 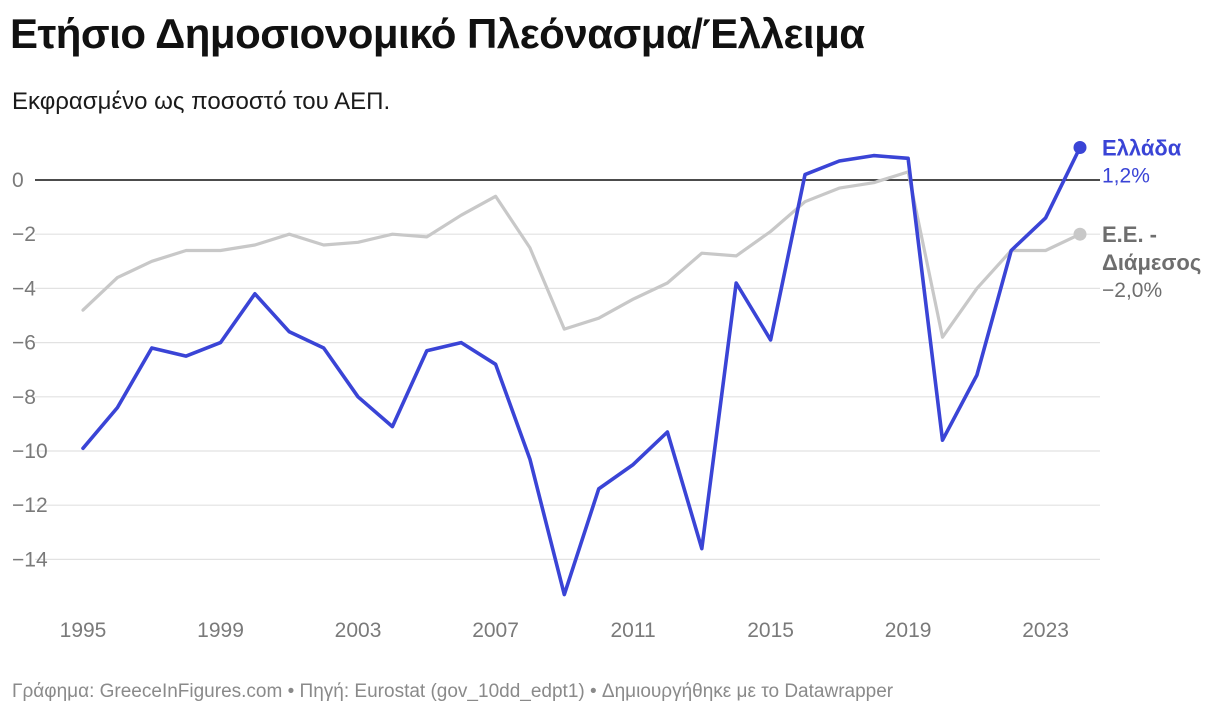 I want to click on series-end-labels: Ε.Ε. - Διάμεσος −2,0% Ελλάδα 1,2%, so click(x=1151, y=218).